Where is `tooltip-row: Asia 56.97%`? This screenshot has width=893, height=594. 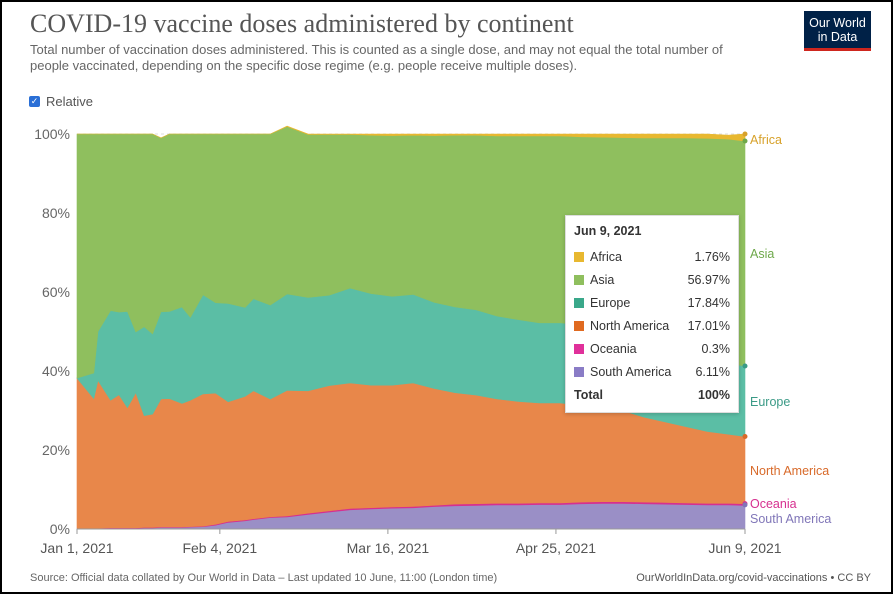 tooltip-row: Asia 56.97% is located at coordinates (652, 279).